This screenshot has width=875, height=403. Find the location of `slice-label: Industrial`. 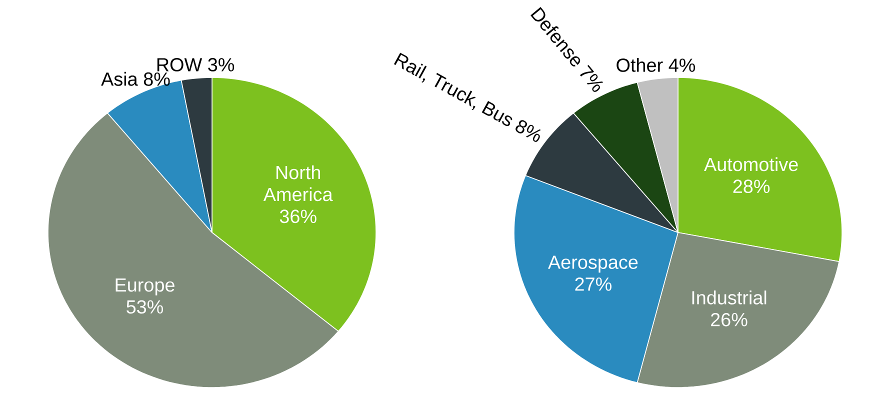

slice-label: Industrial is located at coordinates (729, 297).